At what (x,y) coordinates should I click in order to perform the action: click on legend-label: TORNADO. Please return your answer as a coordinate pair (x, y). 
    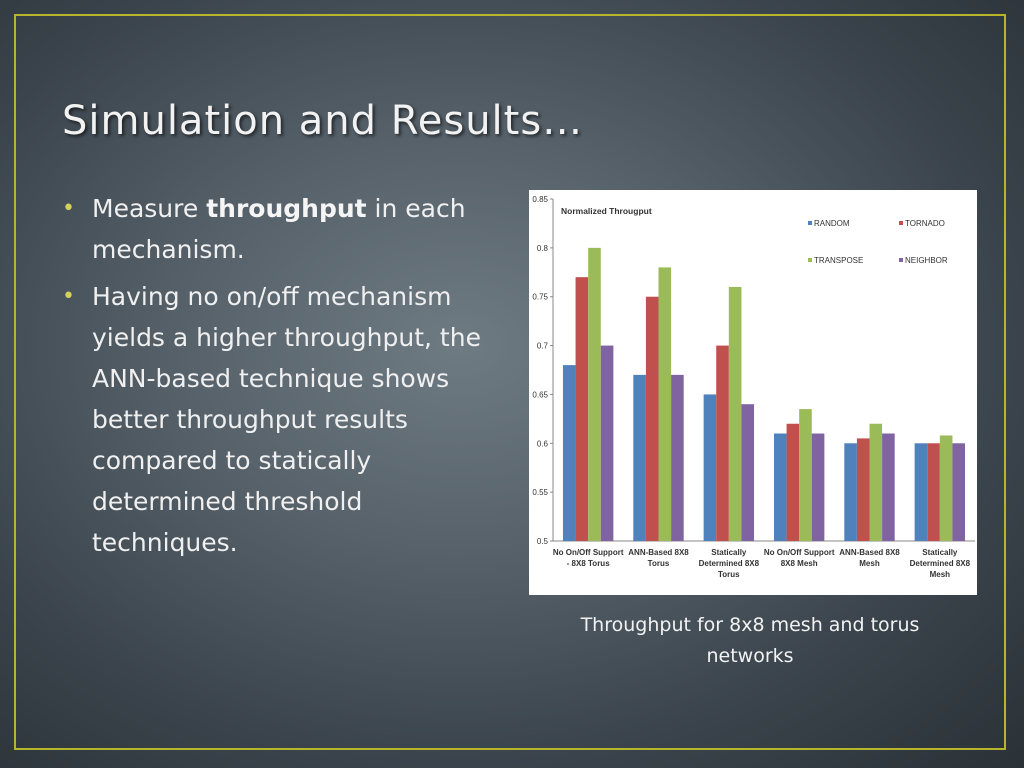
    Looking at the image, I should click on (925, 223).